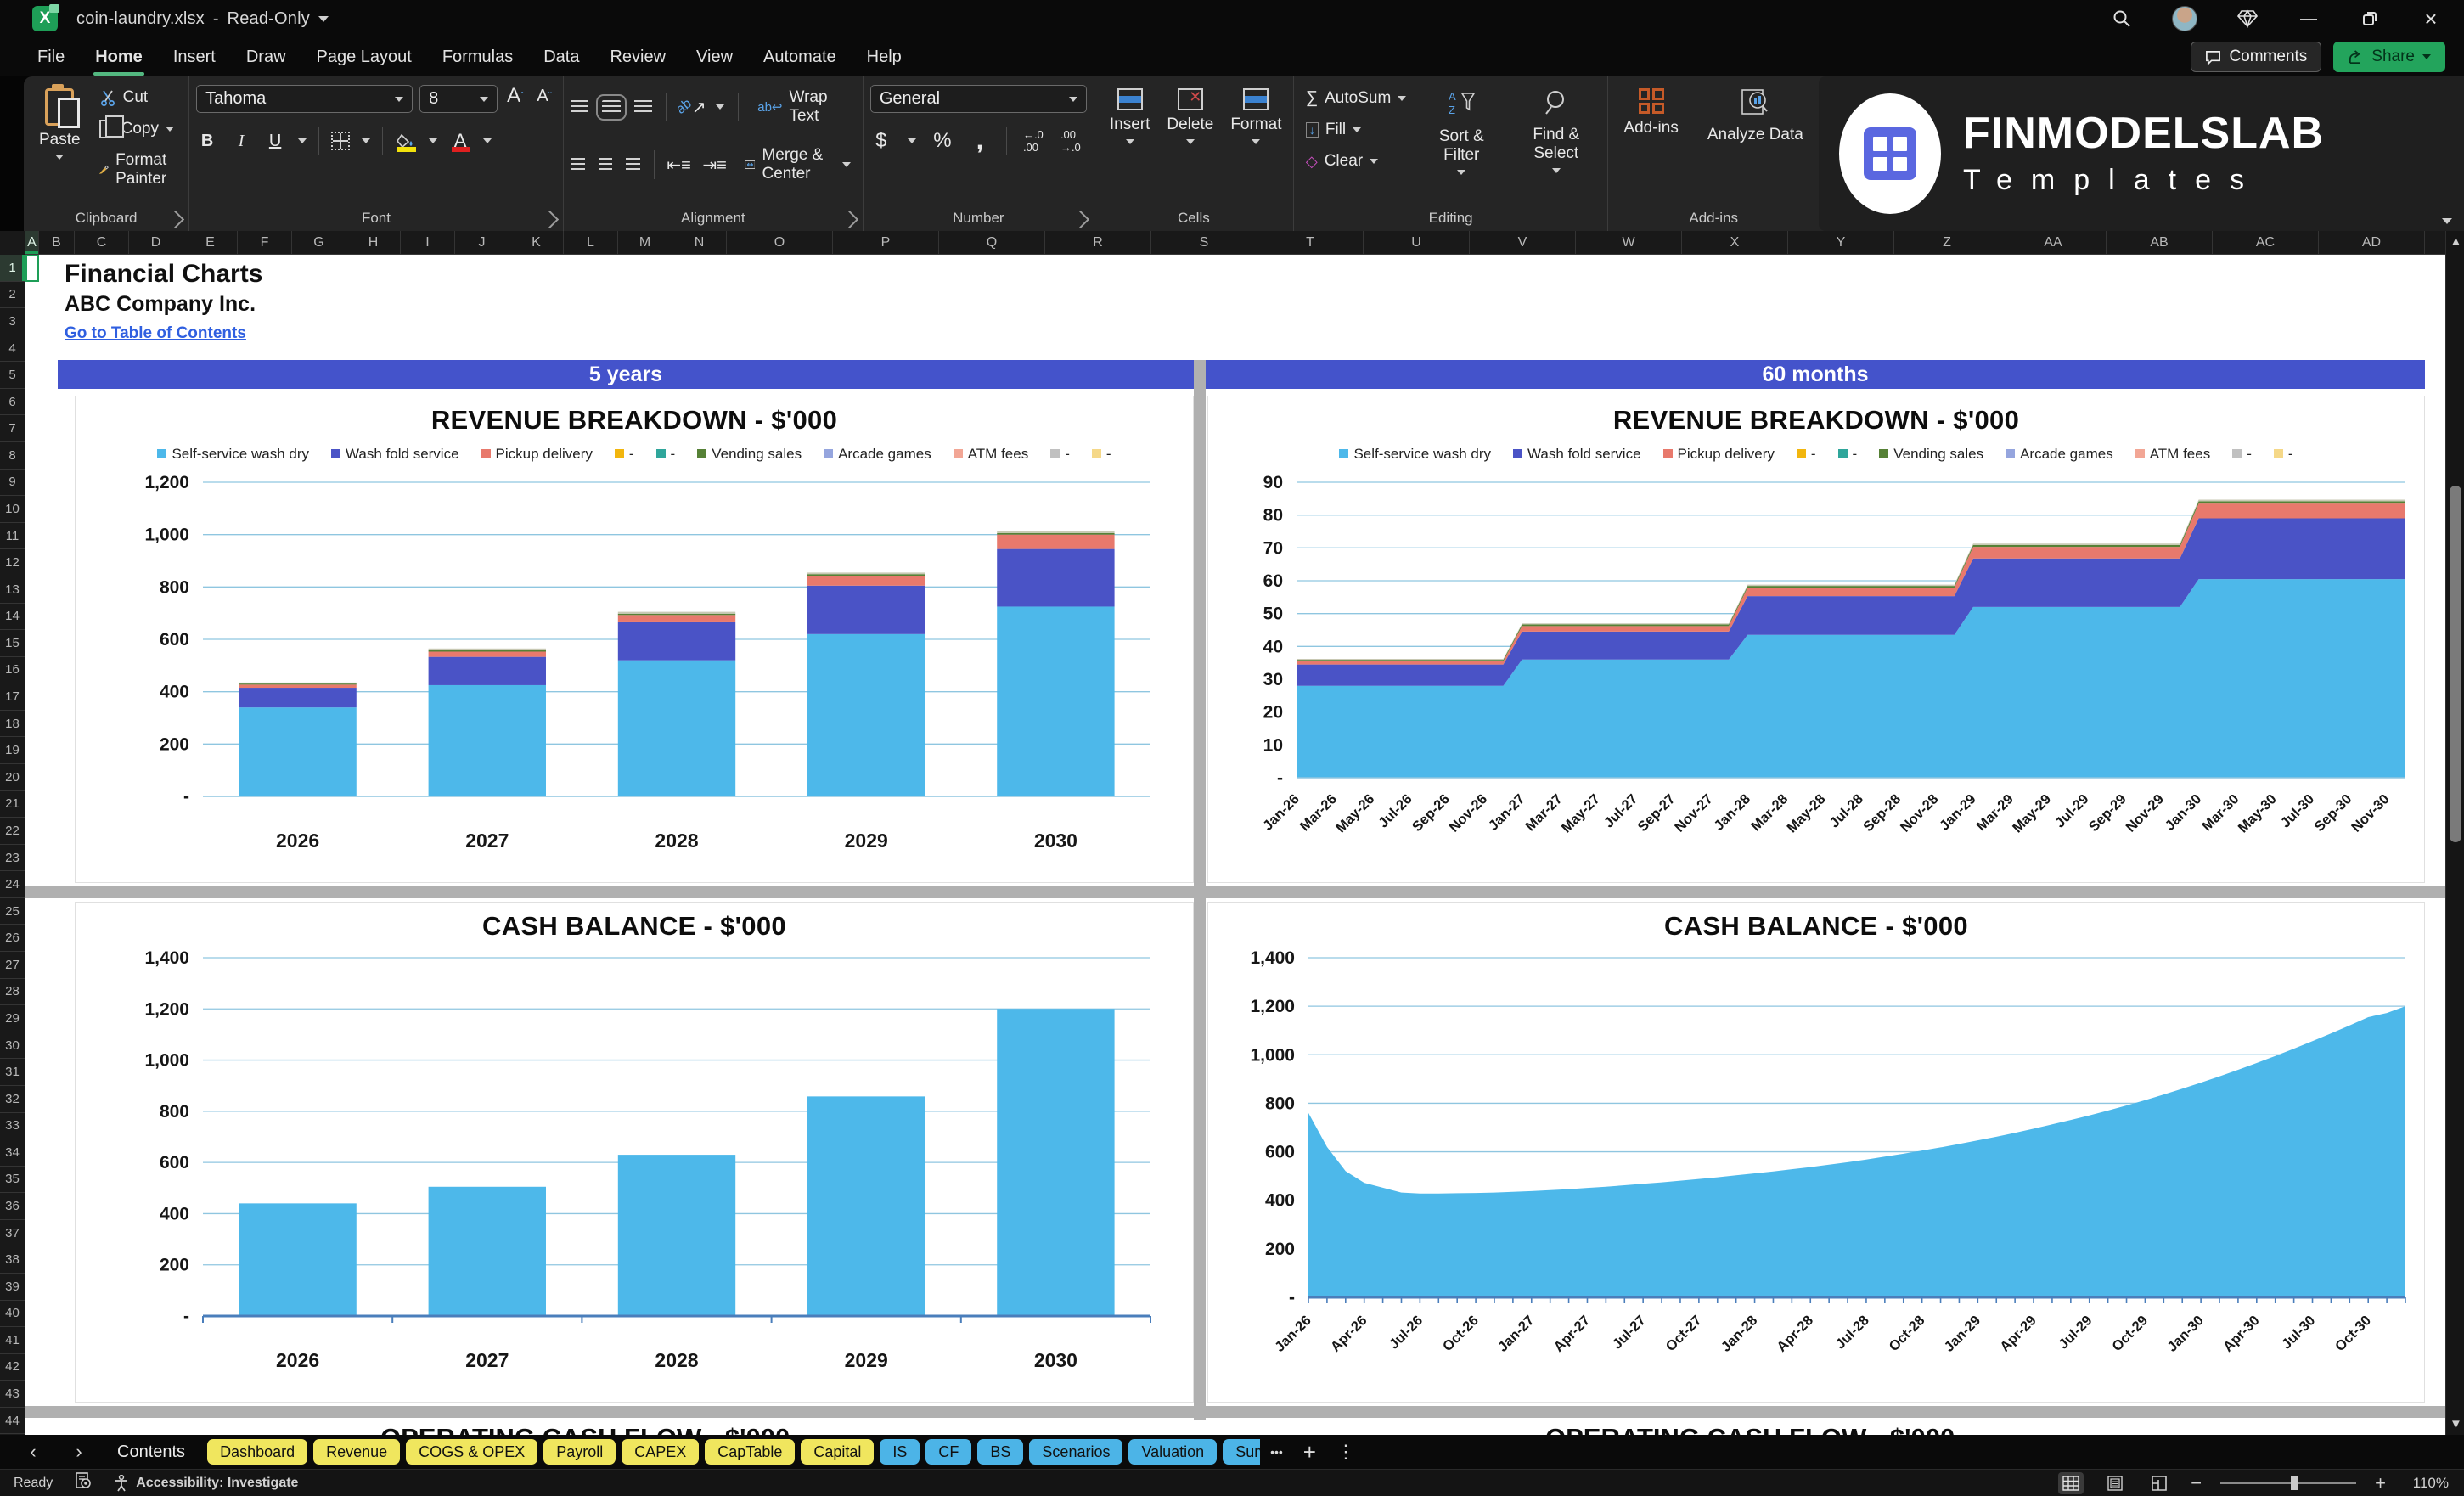 The width and height of the screenshot is (2464, 1496). I want to click on sheet-tab-is: IS, so click(900, 1452).